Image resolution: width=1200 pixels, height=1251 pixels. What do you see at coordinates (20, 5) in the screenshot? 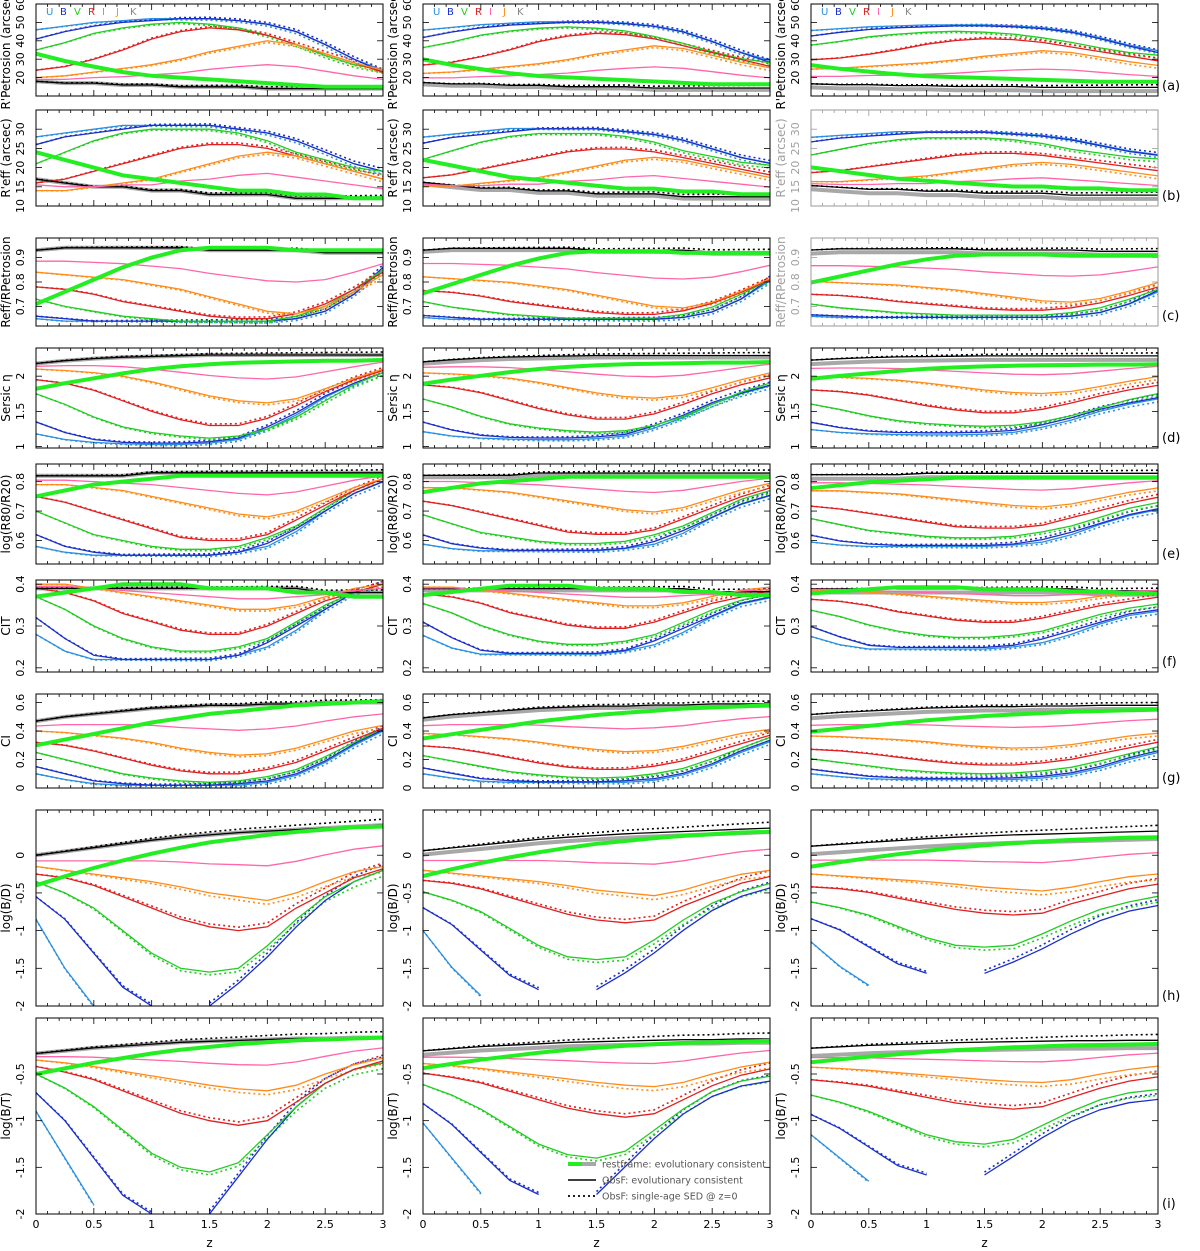
I see `y-tick-label: 60` at bounding box center [20, 5].